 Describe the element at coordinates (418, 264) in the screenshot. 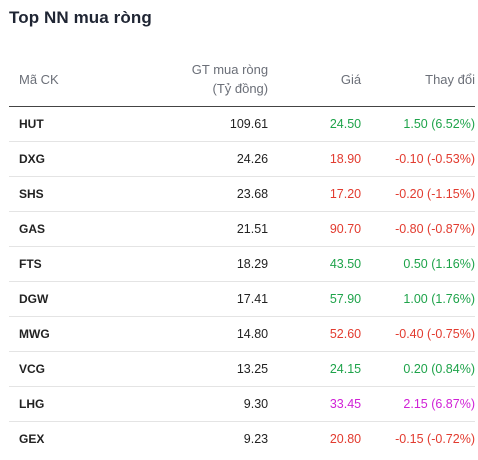

I see `price-change: 0.50 (1.16%)` at that location.